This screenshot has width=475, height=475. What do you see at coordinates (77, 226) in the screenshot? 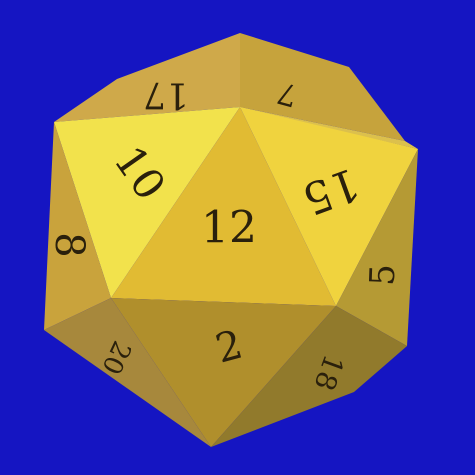
I see `face-left` at bounding box center [77, 226].